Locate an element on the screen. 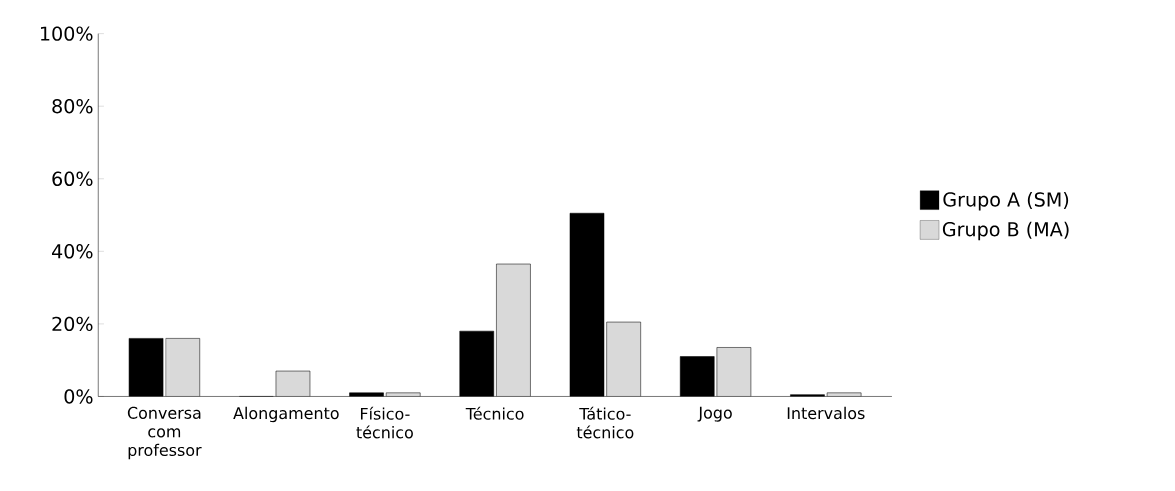 The image size is (1175, 491). legend-label: Grupo B (MA) is located at coordinates (1005, 231).